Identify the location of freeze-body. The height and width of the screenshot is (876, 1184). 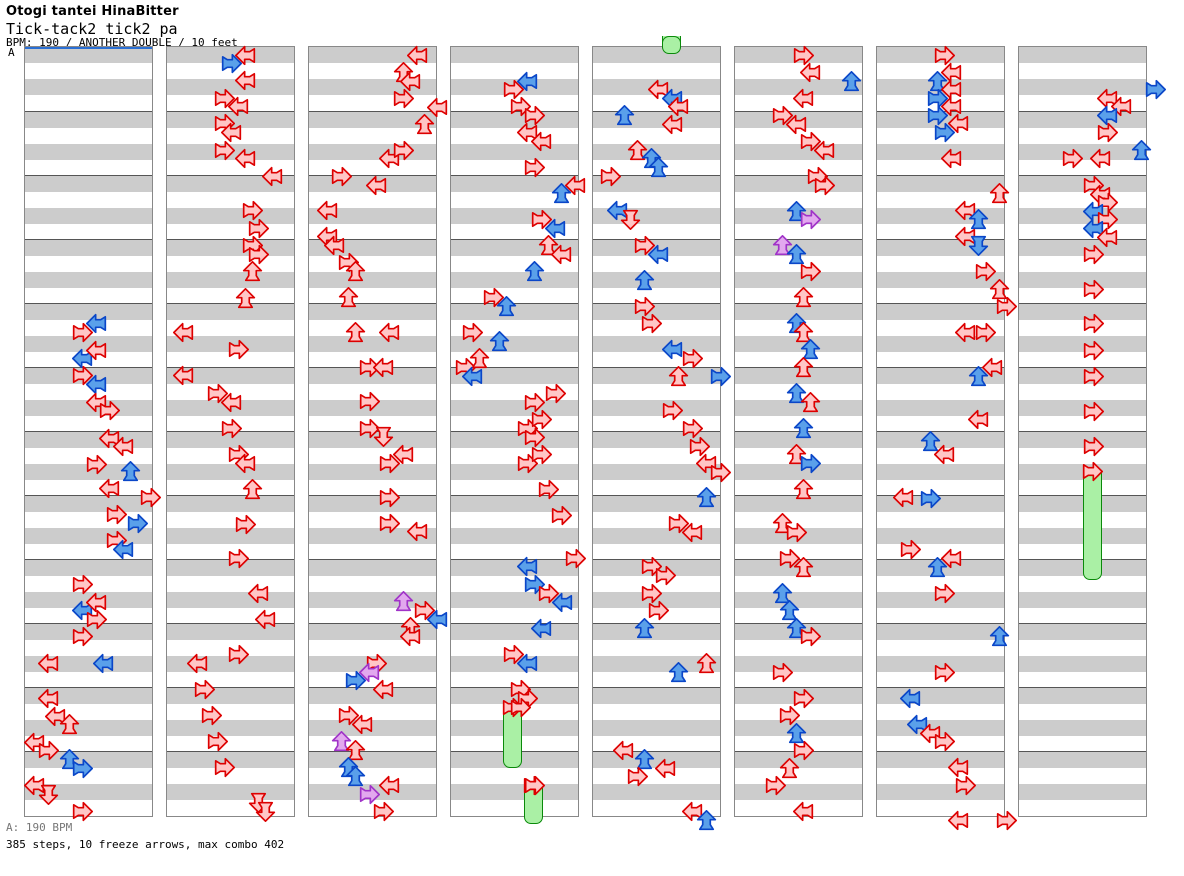
(1092, 520).